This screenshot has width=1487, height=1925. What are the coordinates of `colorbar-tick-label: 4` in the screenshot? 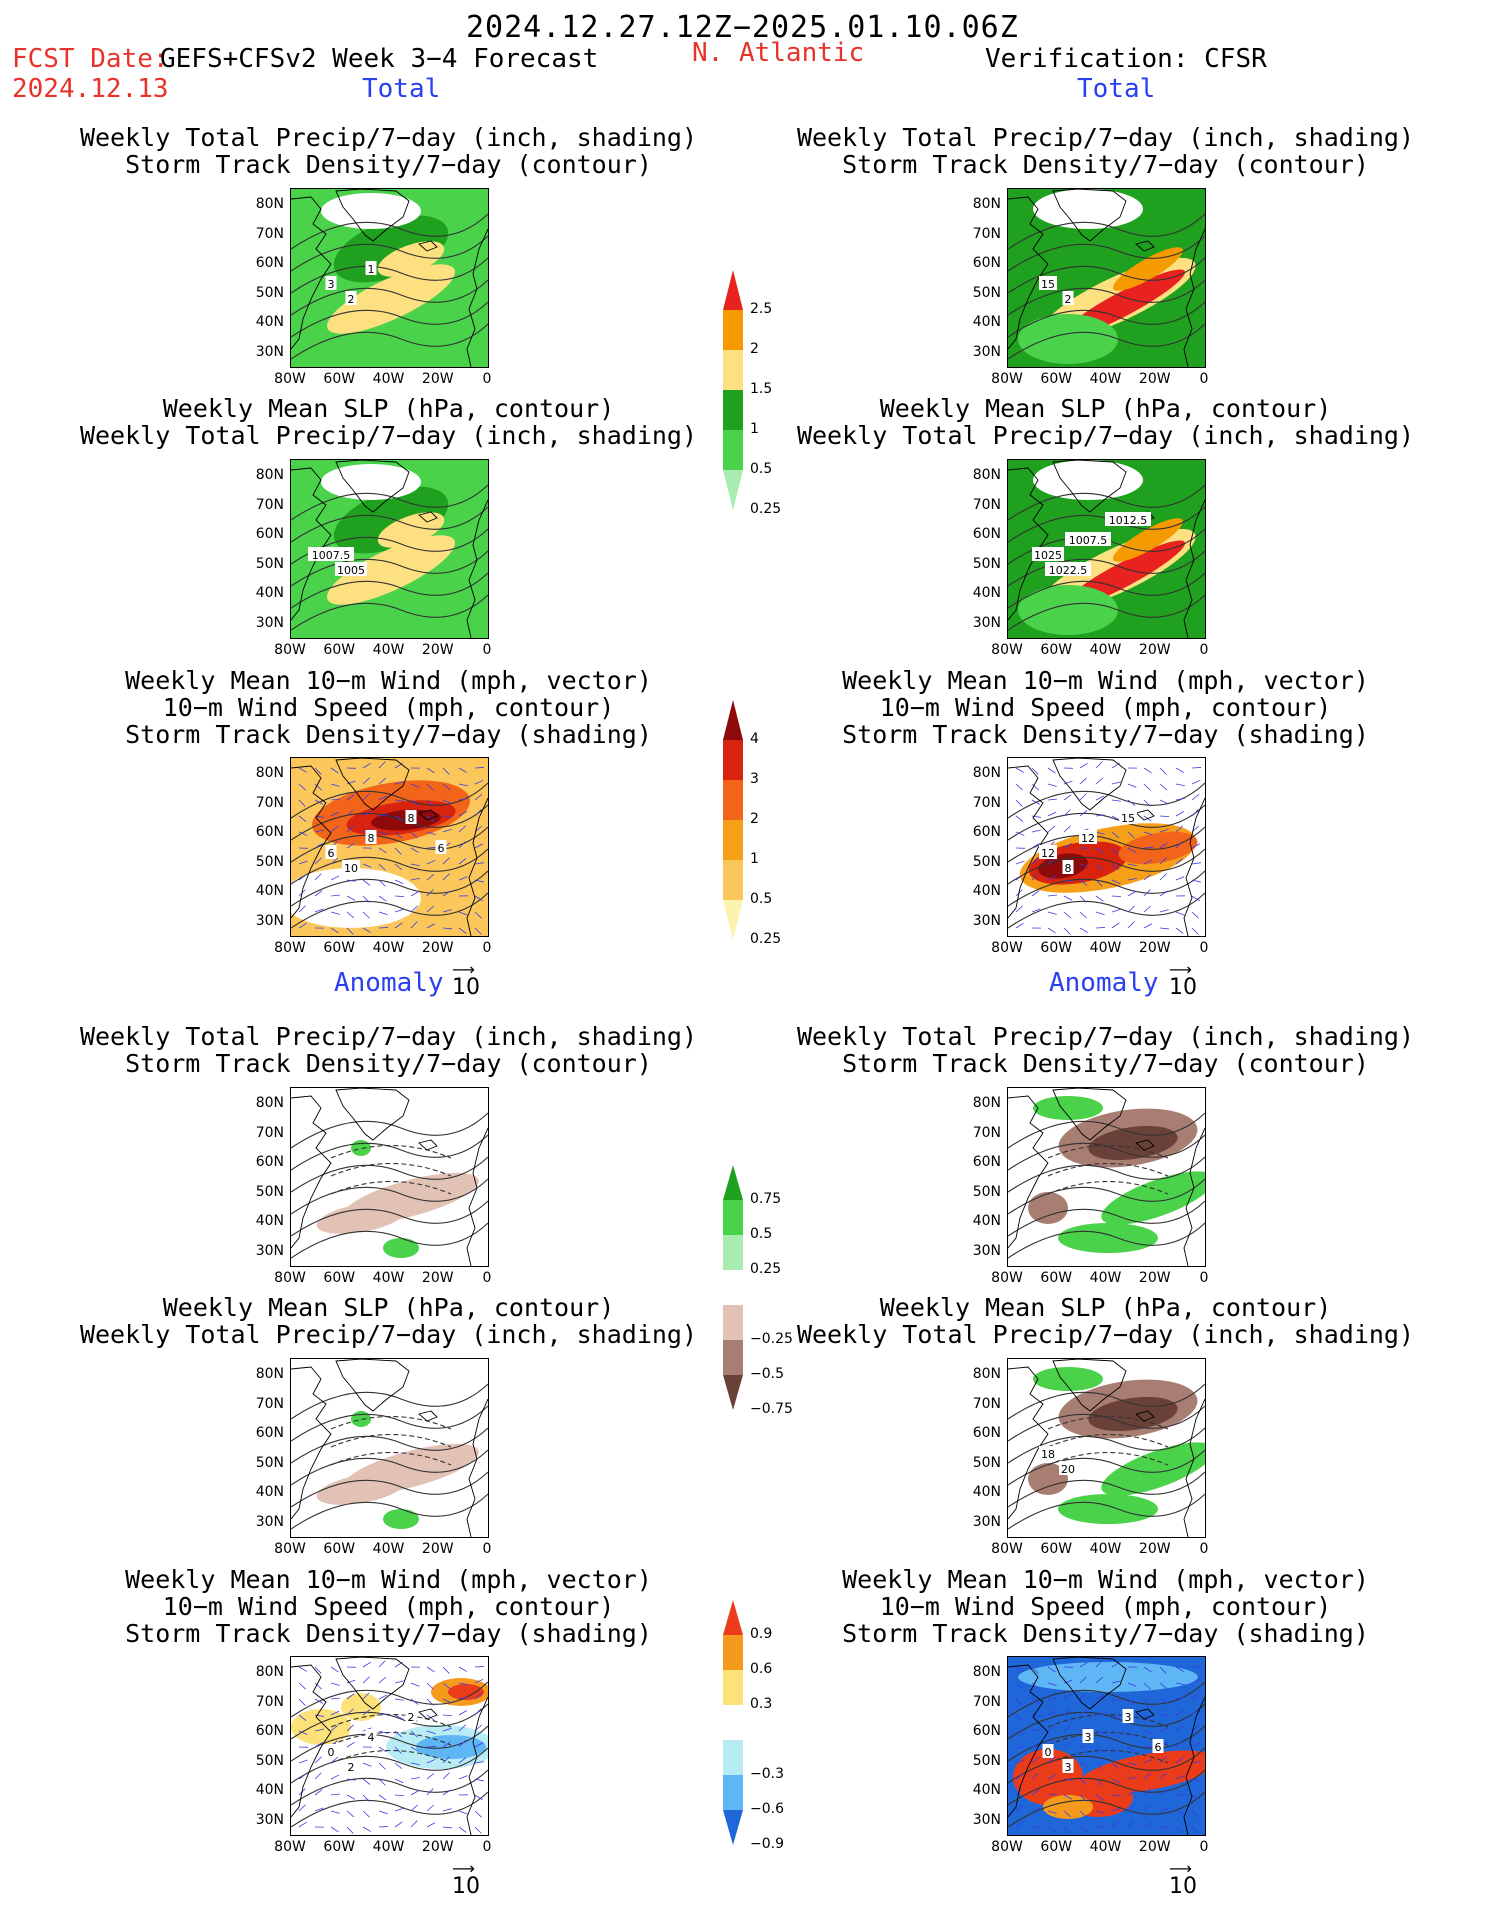 It's located at (754, 739).